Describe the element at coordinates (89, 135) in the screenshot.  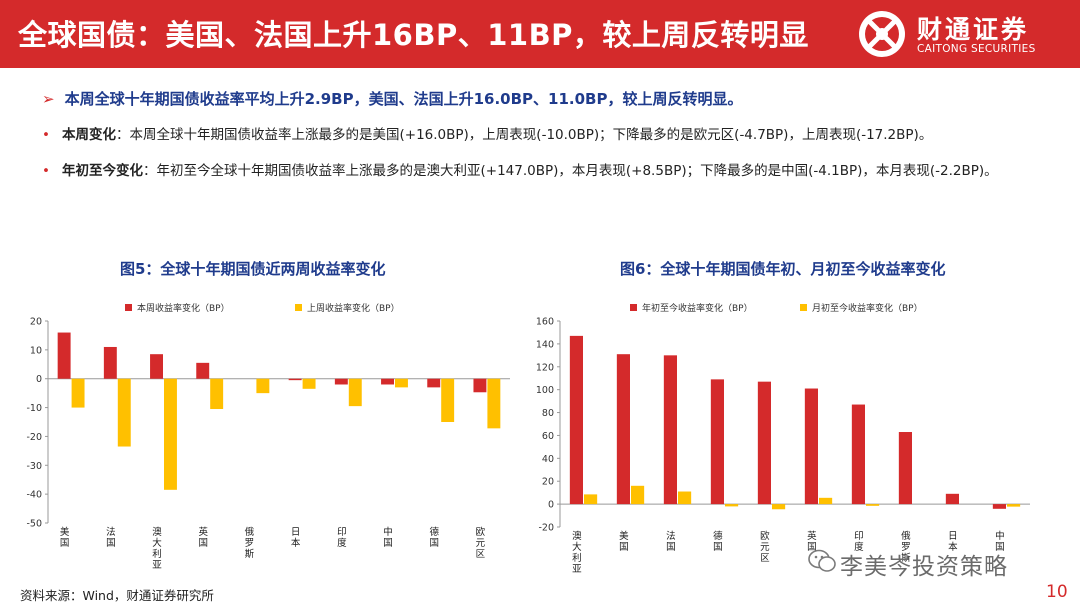
I see `bullet-label: 本周变化` at that location.